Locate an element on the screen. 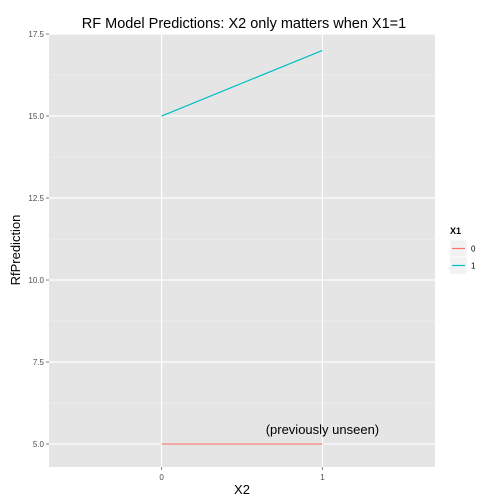  legend: X1 0 1 is located at coordinates (462, 250).